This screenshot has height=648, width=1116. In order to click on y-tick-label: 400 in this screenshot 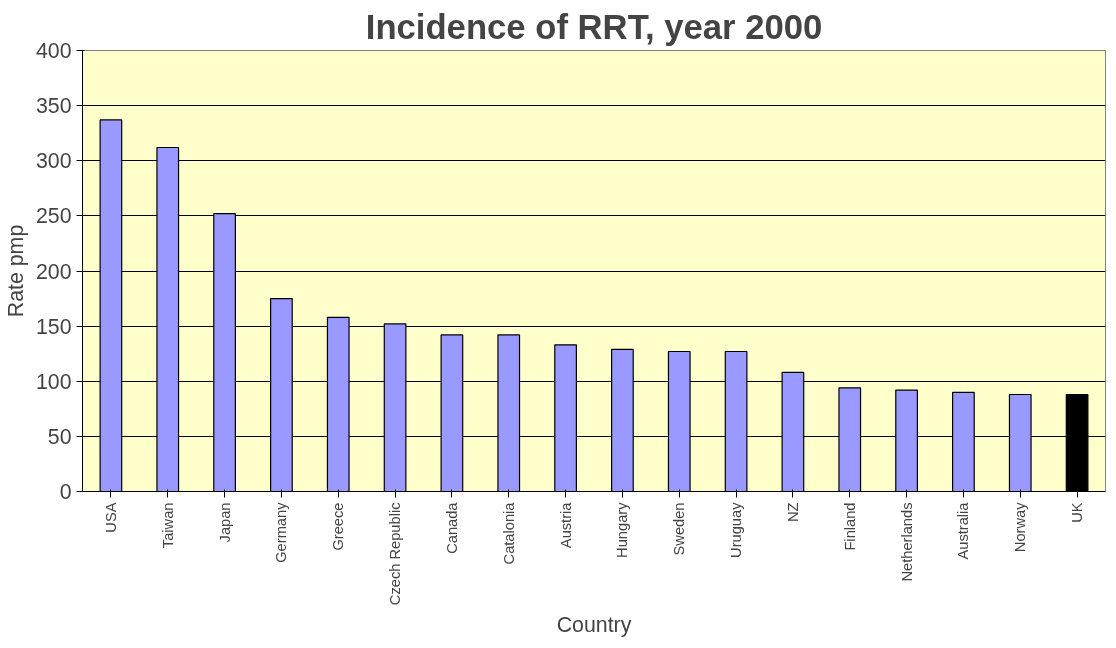, I will do `click(53, 51)`.